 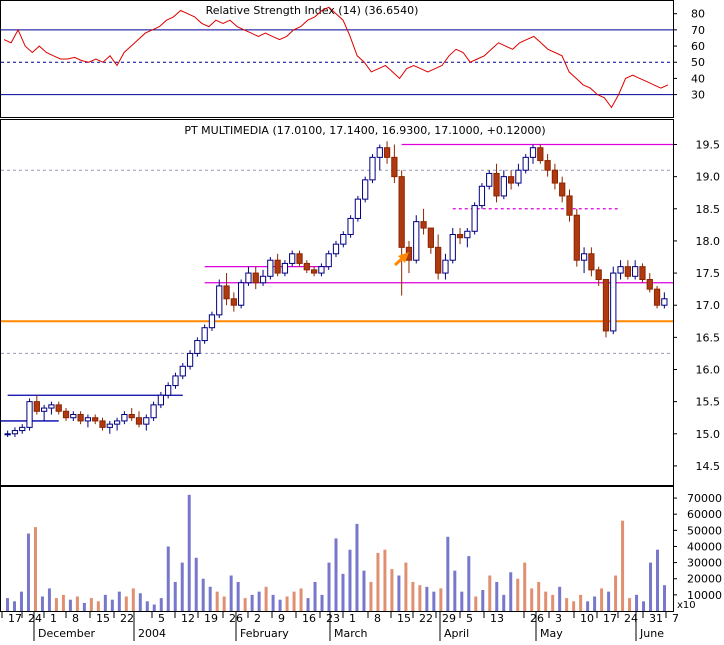 I want to click on price-tick-label: 15.0, so click(x=708, y=434).